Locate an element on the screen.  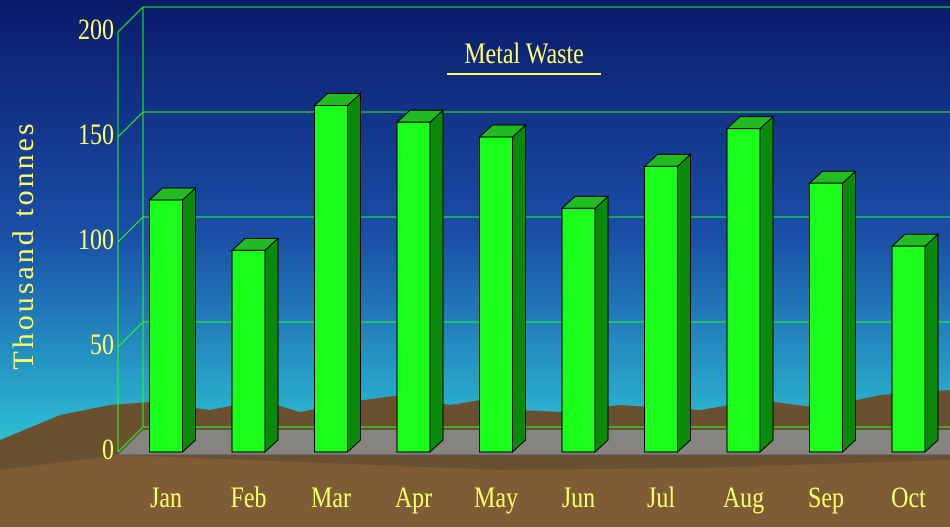
x-tick-label: Jun is located at coordinates (579, 496).